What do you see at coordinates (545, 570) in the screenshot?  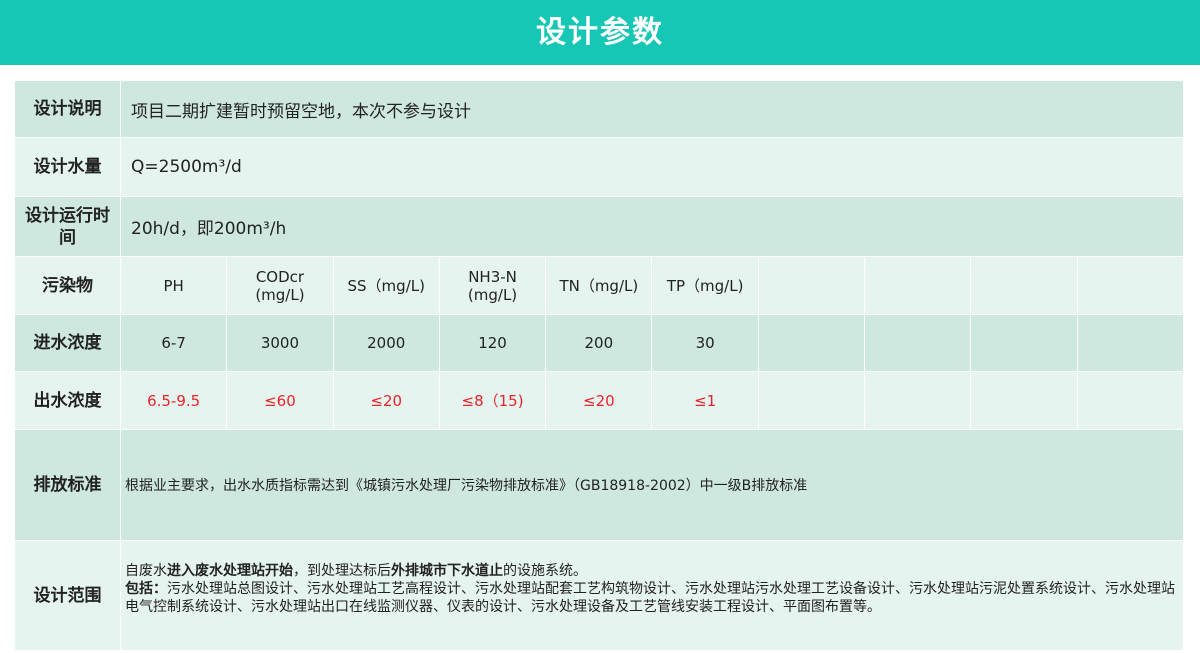 I see `text: 的设施系统。` at bounding box center [545, 570].